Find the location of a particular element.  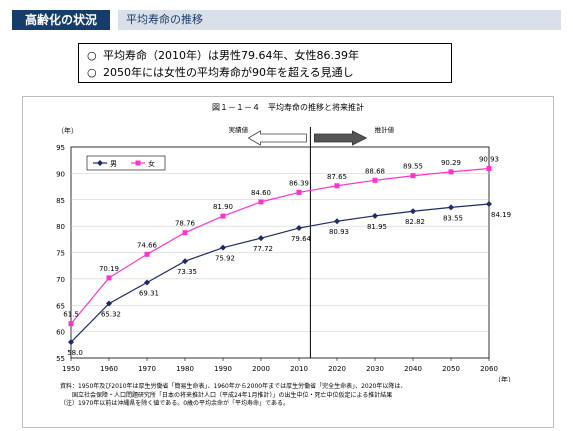

bullet-text: 2050年には女性の平均寿命が90年を超える見通し is located at coordinates (228, 72).